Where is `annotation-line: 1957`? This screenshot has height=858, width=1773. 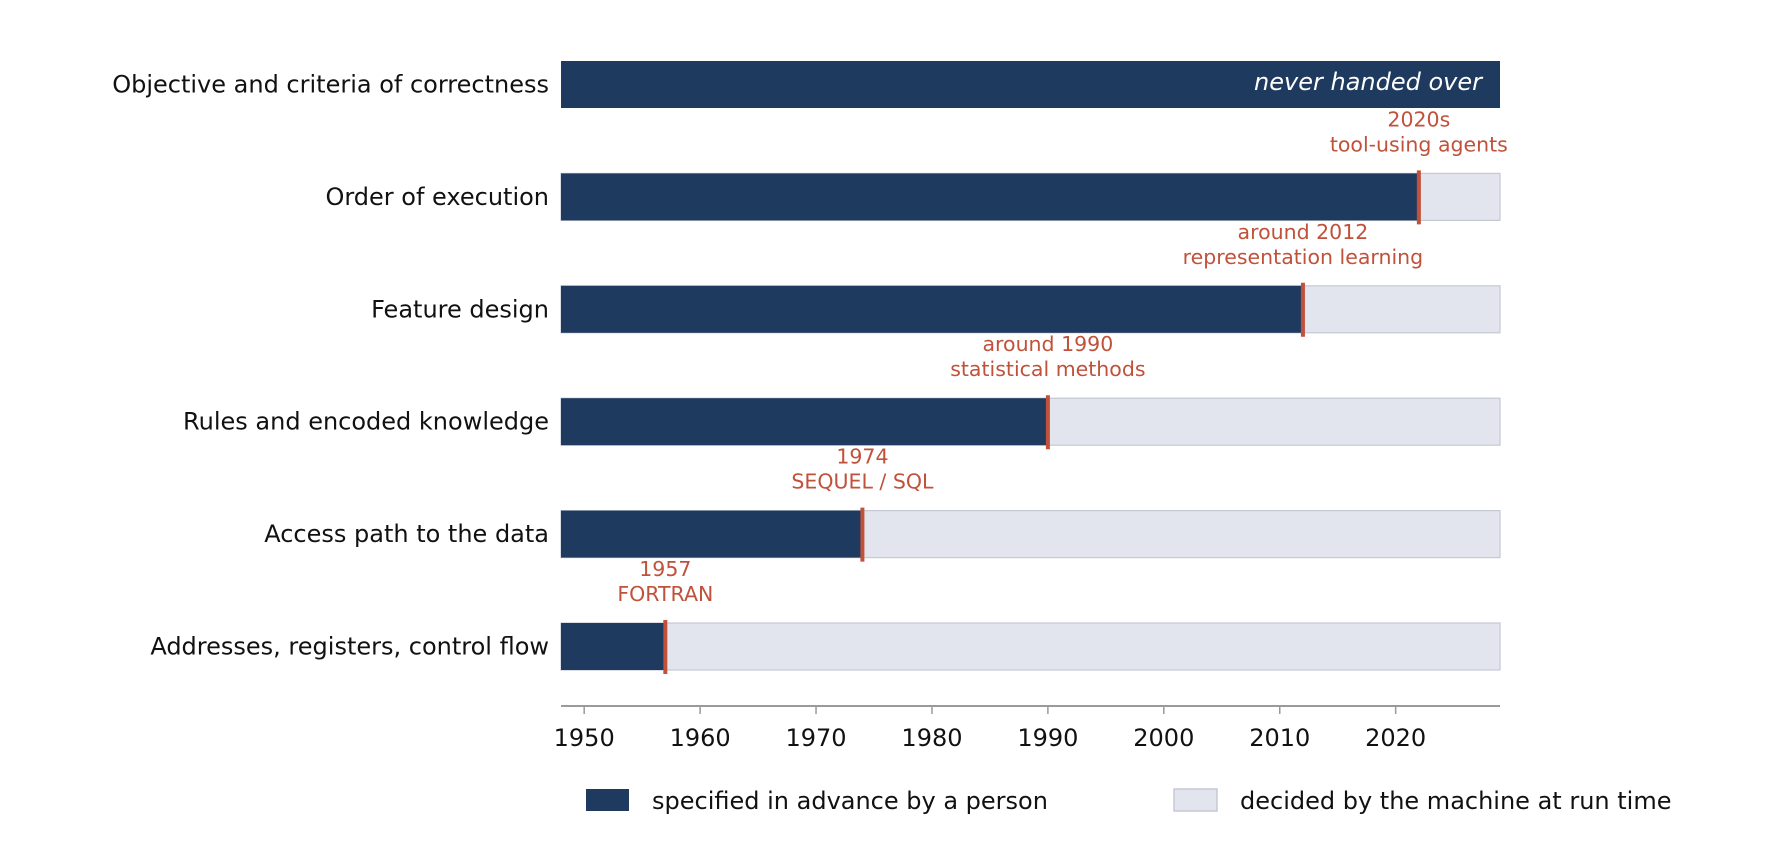 annotation-line: 1957 is located at coordinates (665, 569).